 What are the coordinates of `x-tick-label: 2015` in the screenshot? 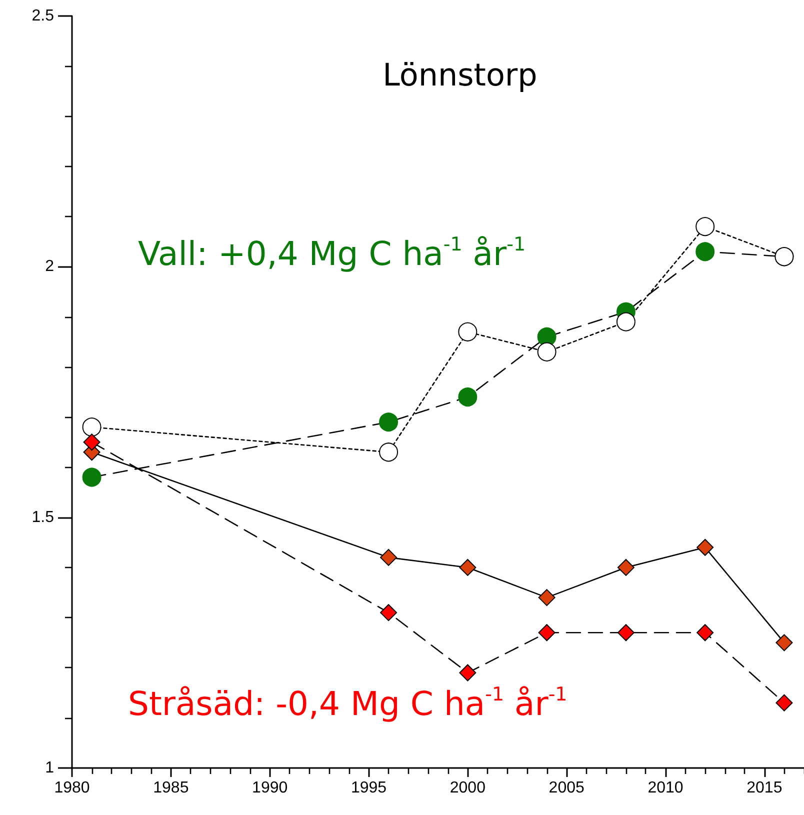 It's located at (764, 788).